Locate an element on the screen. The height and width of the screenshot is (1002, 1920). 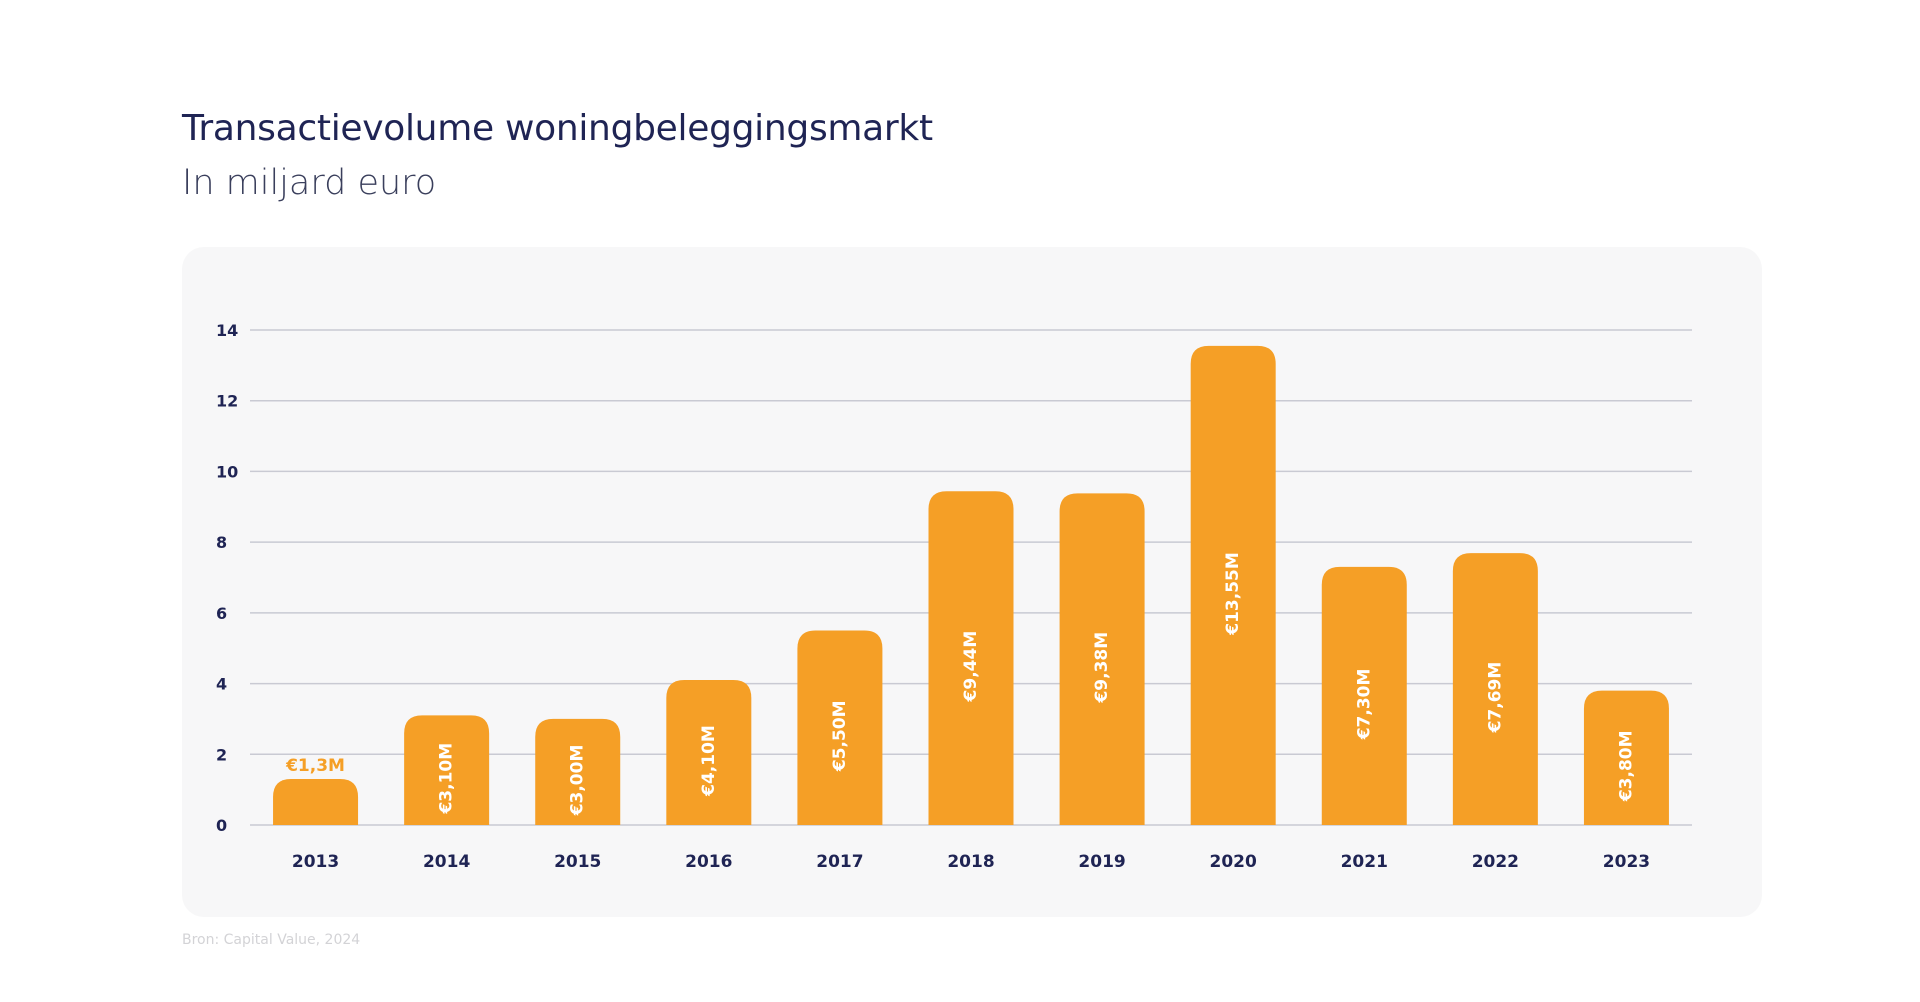
y-tick-label: 6 is located at coordinates (221, 613).